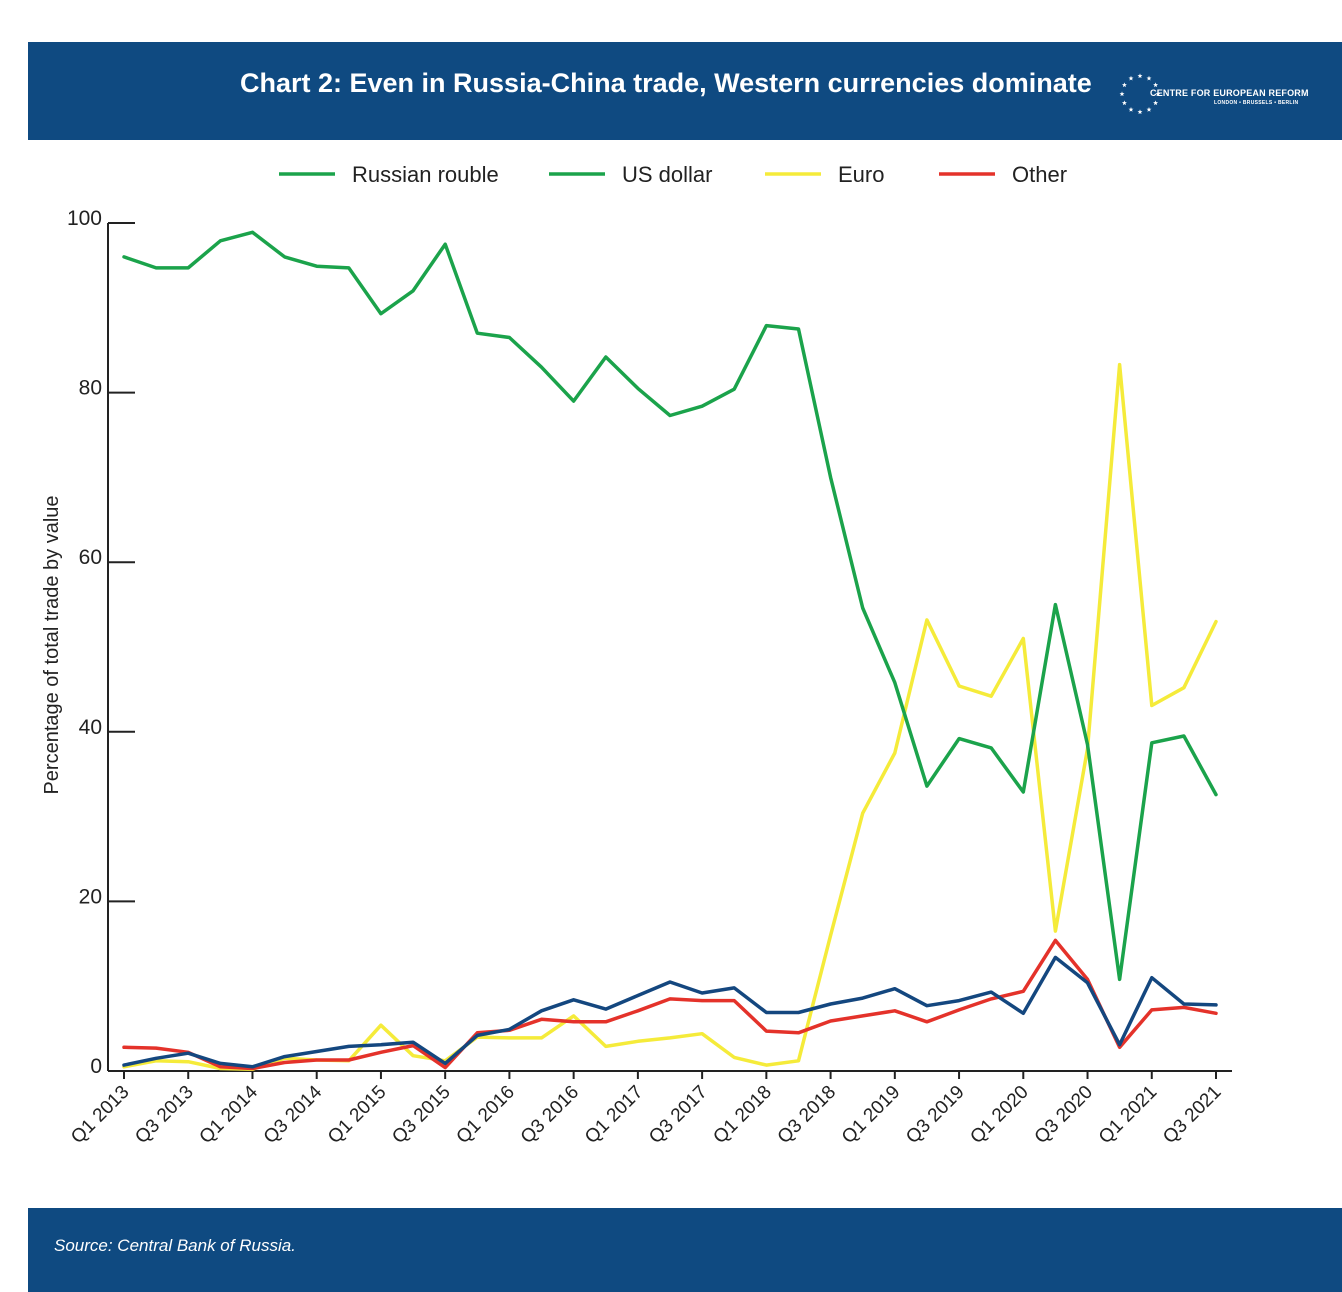  I want to click on x-tick-label: Q3 2020, so click(1064, 1115).